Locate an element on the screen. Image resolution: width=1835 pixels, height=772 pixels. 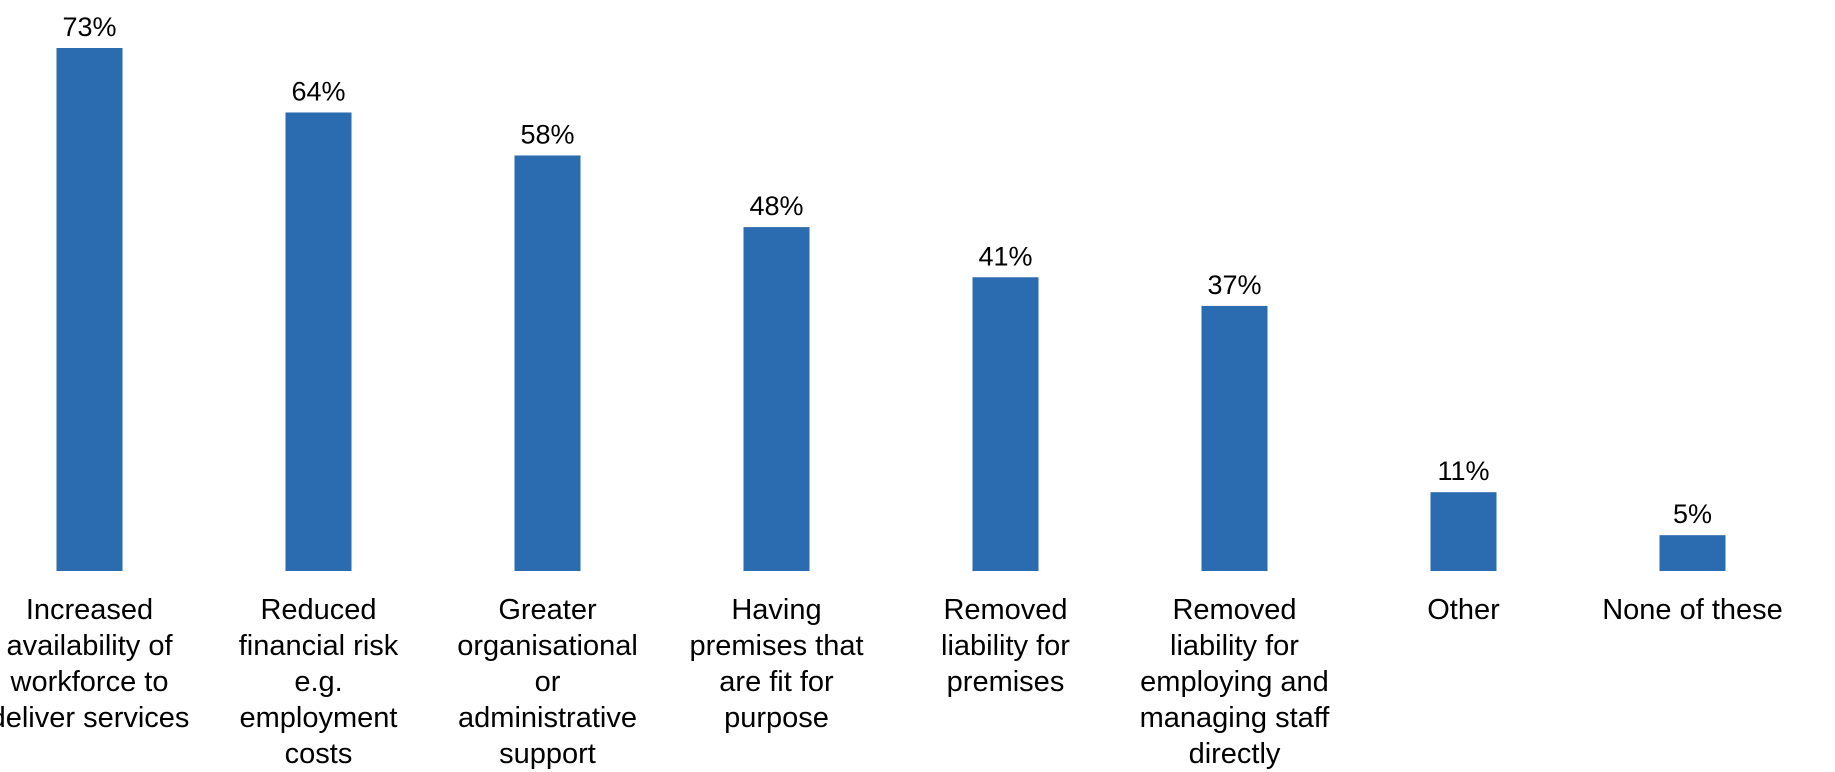
data-label-1: 64% is located at coordinates (318, 91).